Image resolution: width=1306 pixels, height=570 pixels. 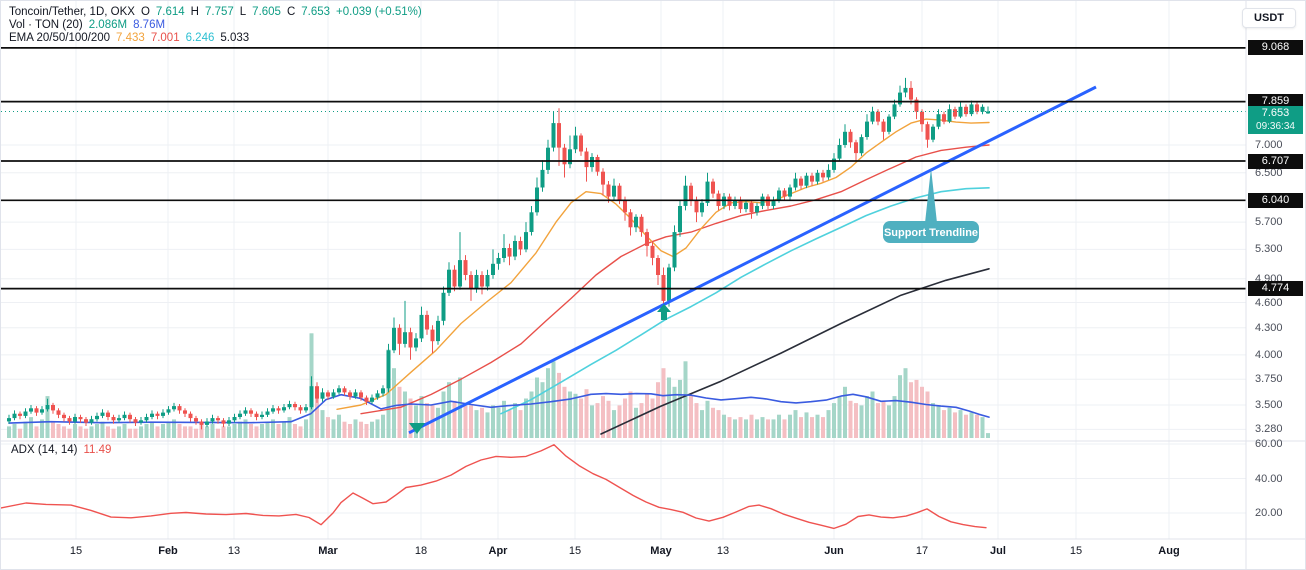 What do you see at coordinates (130, 38) in the screenshot?
I see `legend-item: 7.433` at bounding box center [130, 38].